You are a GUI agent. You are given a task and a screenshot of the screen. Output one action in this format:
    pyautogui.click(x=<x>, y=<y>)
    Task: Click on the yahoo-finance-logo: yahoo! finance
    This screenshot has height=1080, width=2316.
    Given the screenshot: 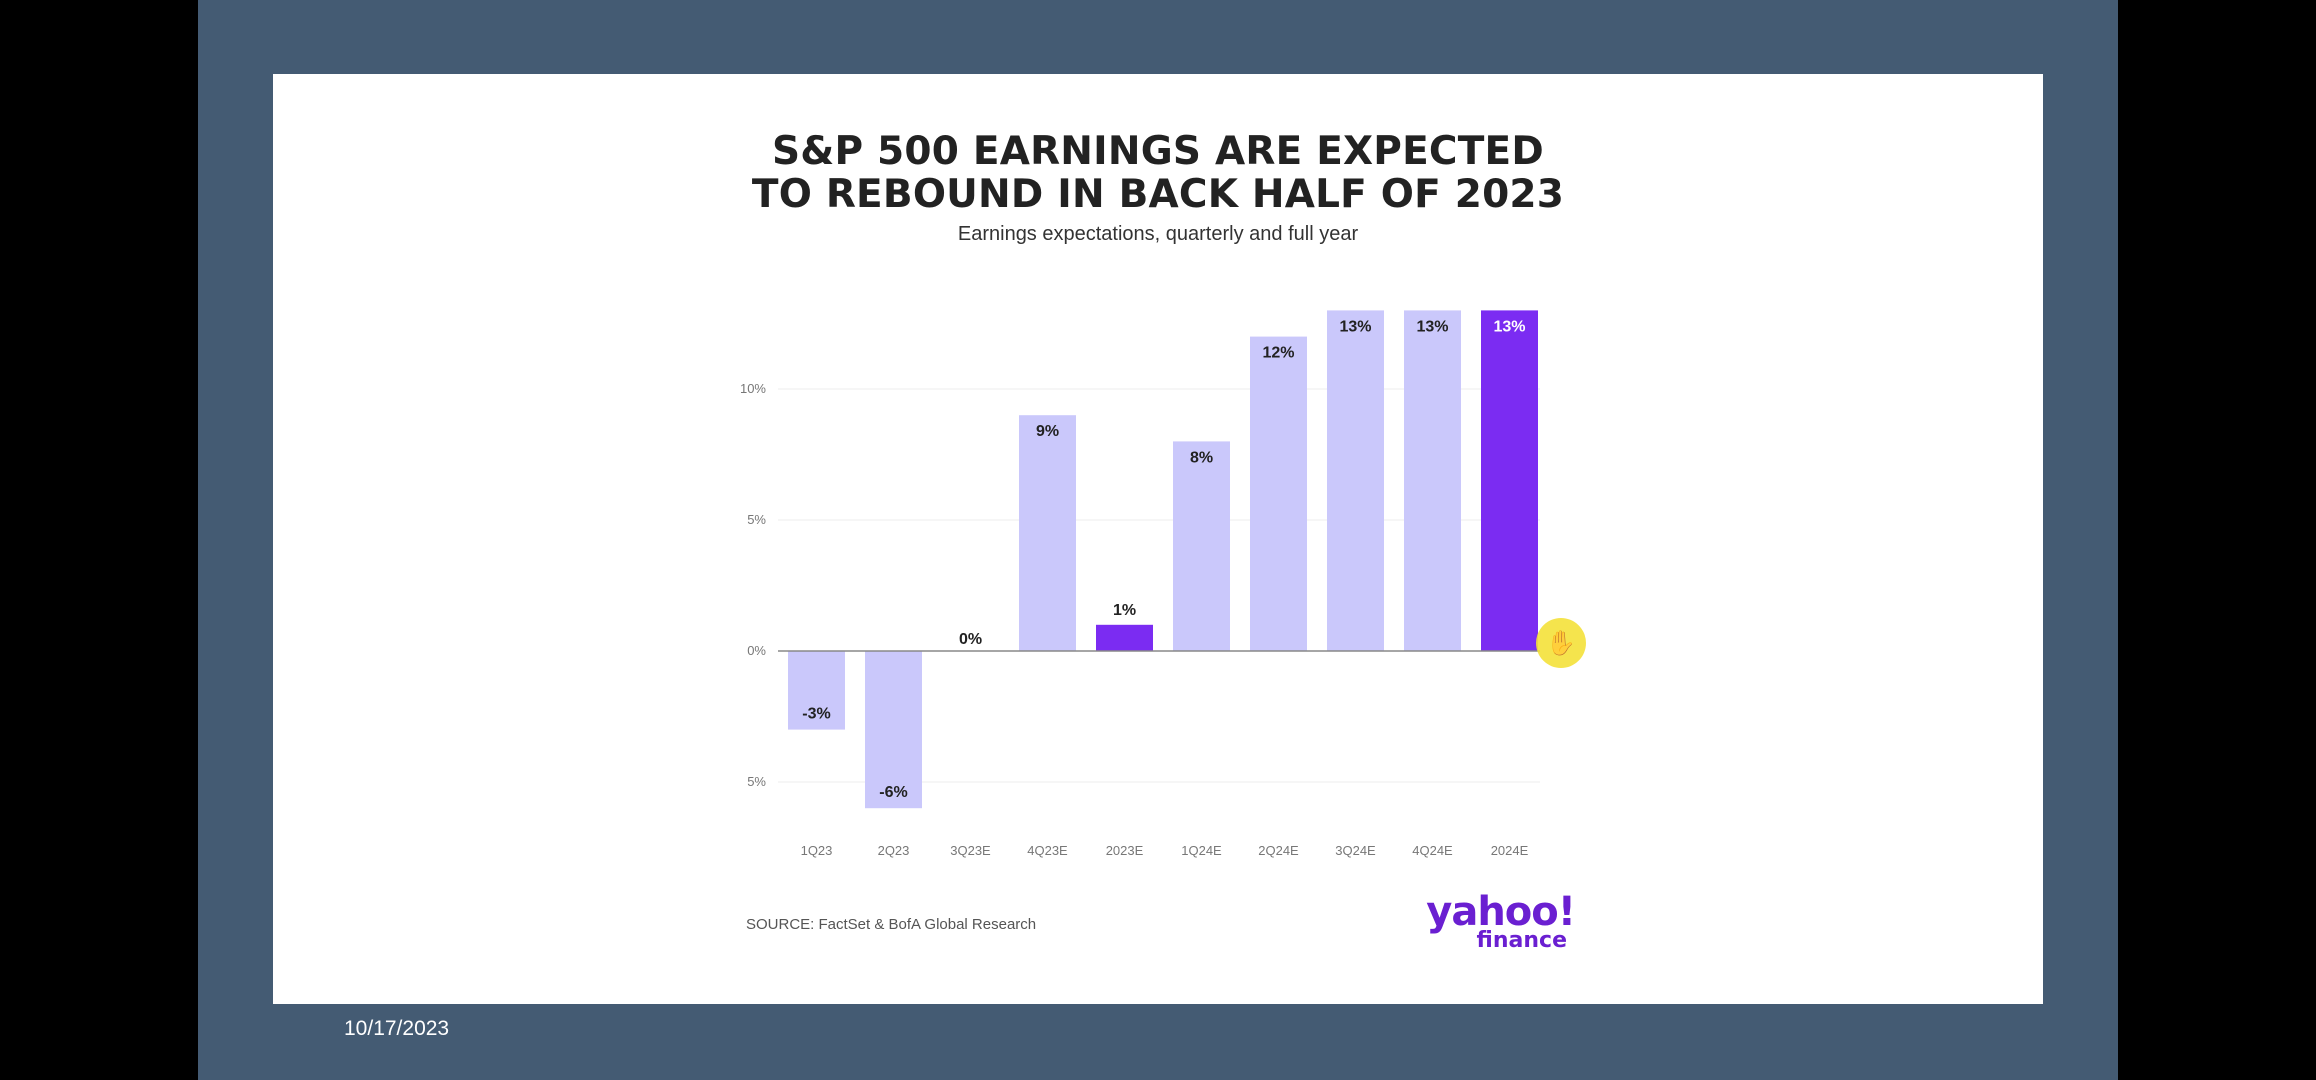 What is the action you would take?
    pyautogui.click(x=1495, y=921)
    